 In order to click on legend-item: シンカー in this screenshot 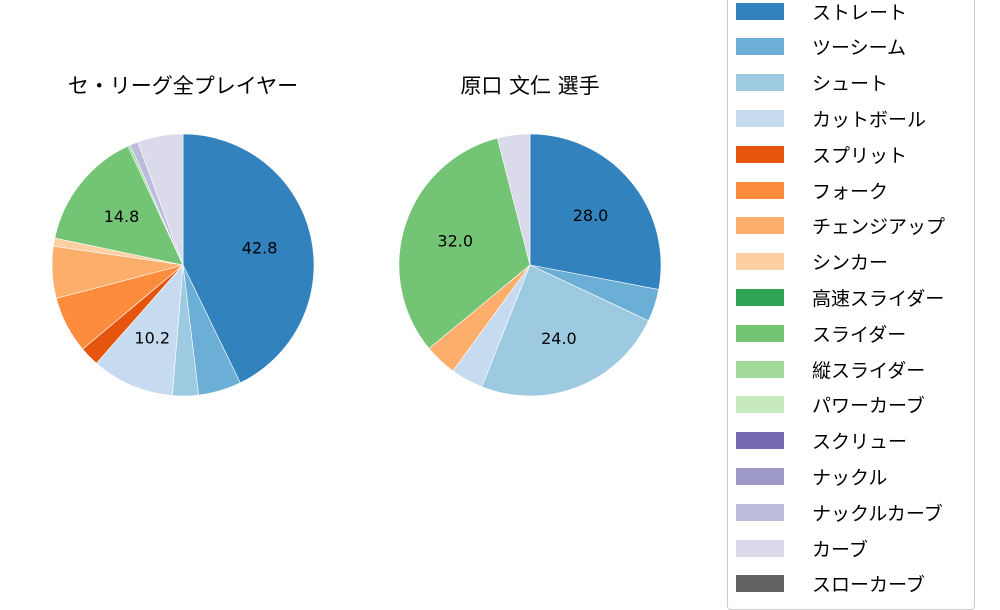, I will do `click(812, 262)`.